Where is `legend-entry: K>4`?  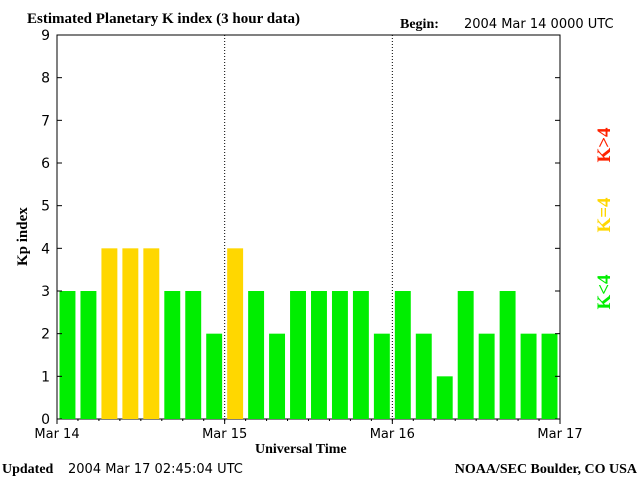
legend-entry: K>4 is located at coordinates (604, 145).